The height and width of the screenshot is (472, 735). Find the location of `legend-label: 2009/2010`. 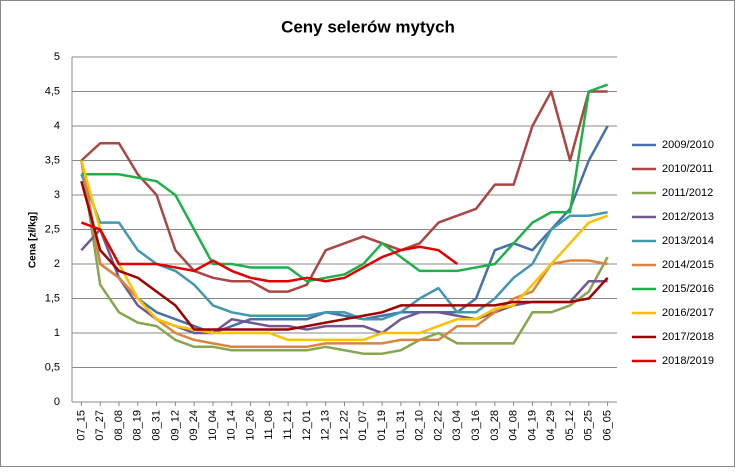

legend-label: 2009/2010 is located at coordinates (688, 145).